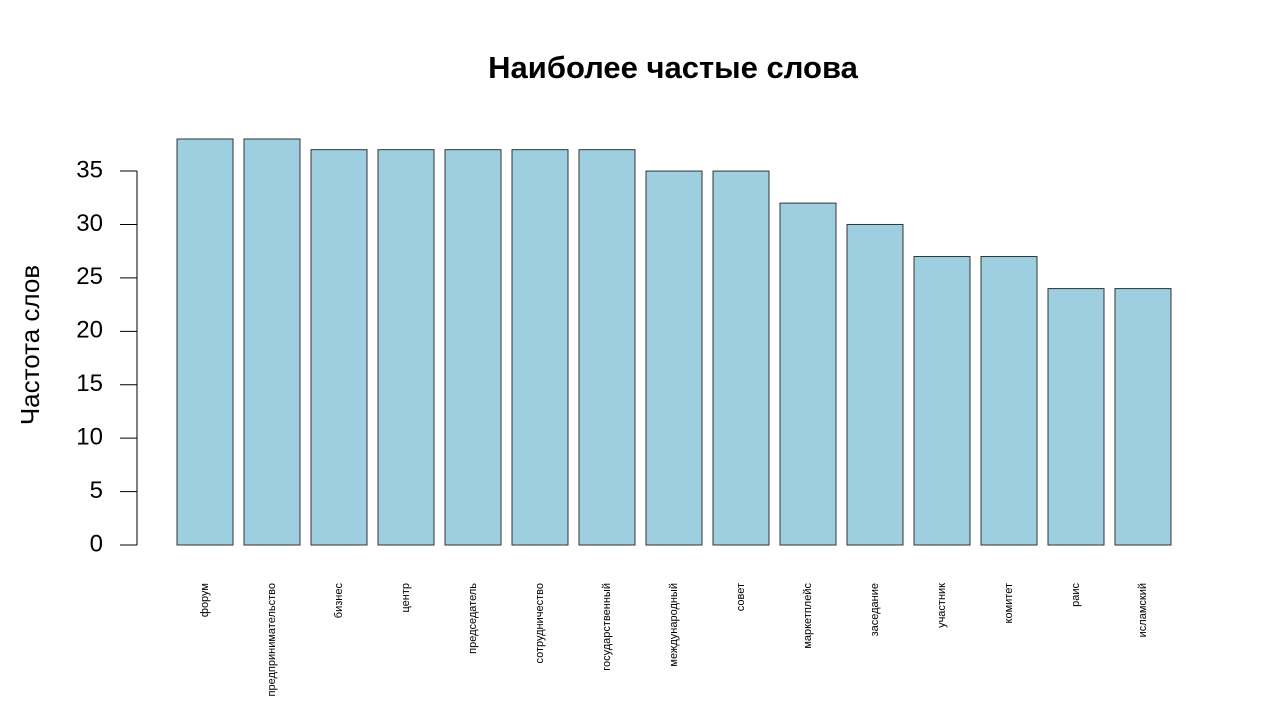 This screenshot has height=720, width=1280. Describe the element at coordinates (89, 169) in the screenshot. I see `y-tick-label: 35` at that location.